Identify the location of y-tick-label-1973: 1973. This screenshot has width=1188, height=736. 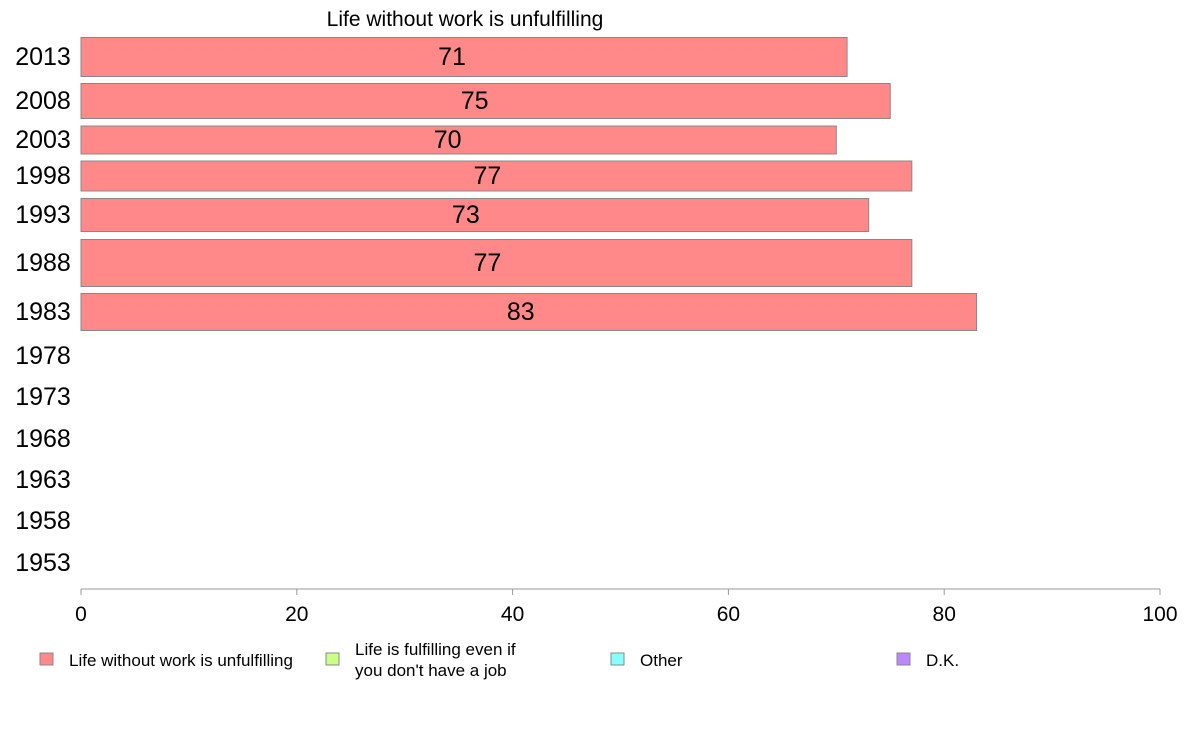
(43, 397).